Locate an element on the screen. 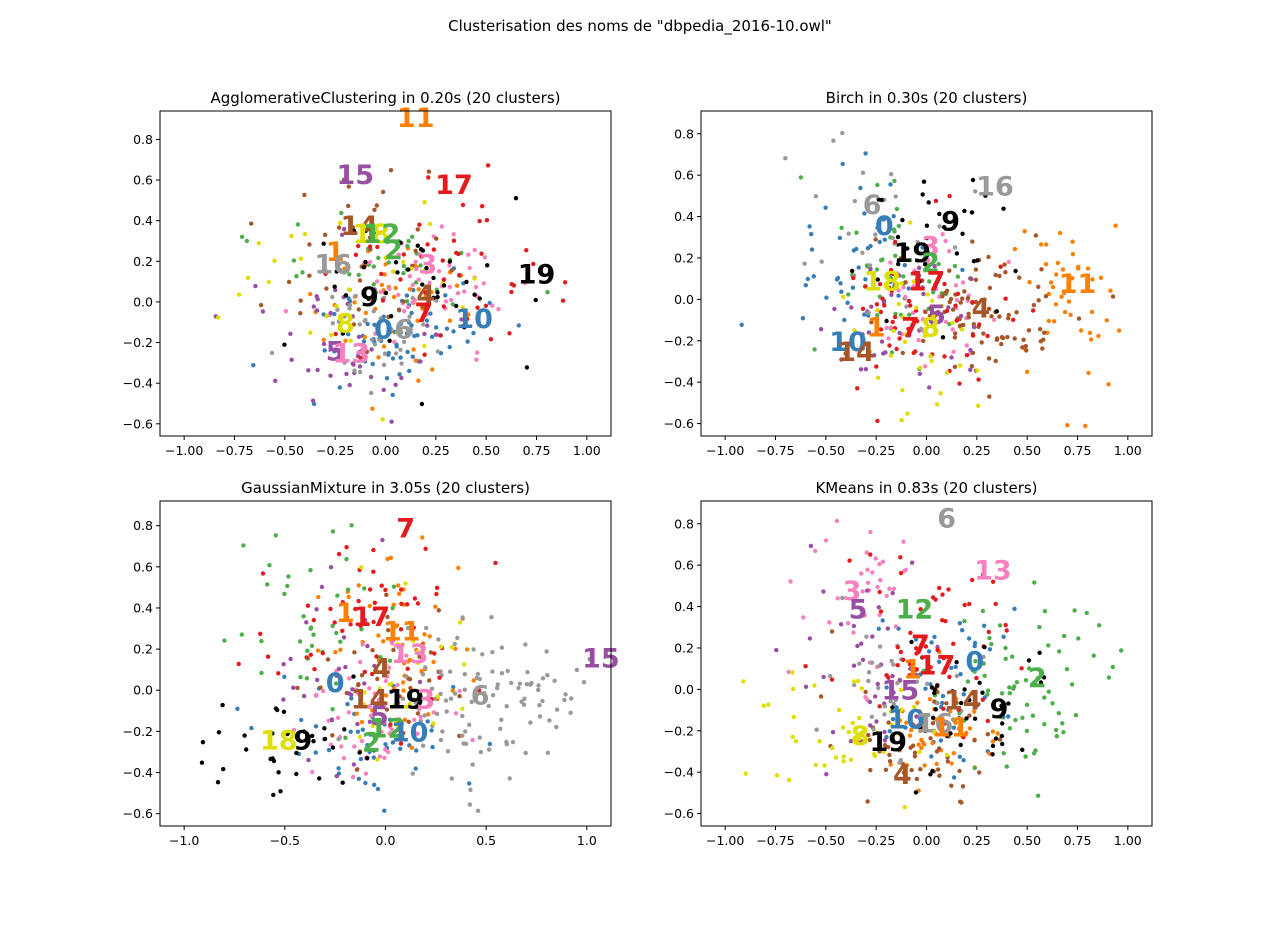 The width and height of the screenshot is (1280, 927). cluster-label: 17 is located at coordinates (454, 185).